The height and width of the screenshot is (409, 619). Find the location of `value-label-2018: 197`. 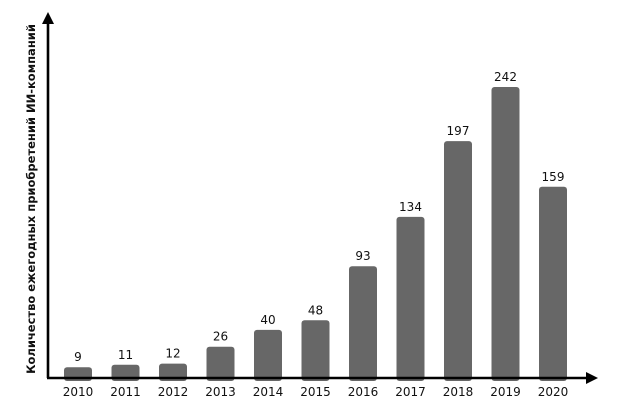

value-label-2018: 197 is located at coordinates (458, 131).